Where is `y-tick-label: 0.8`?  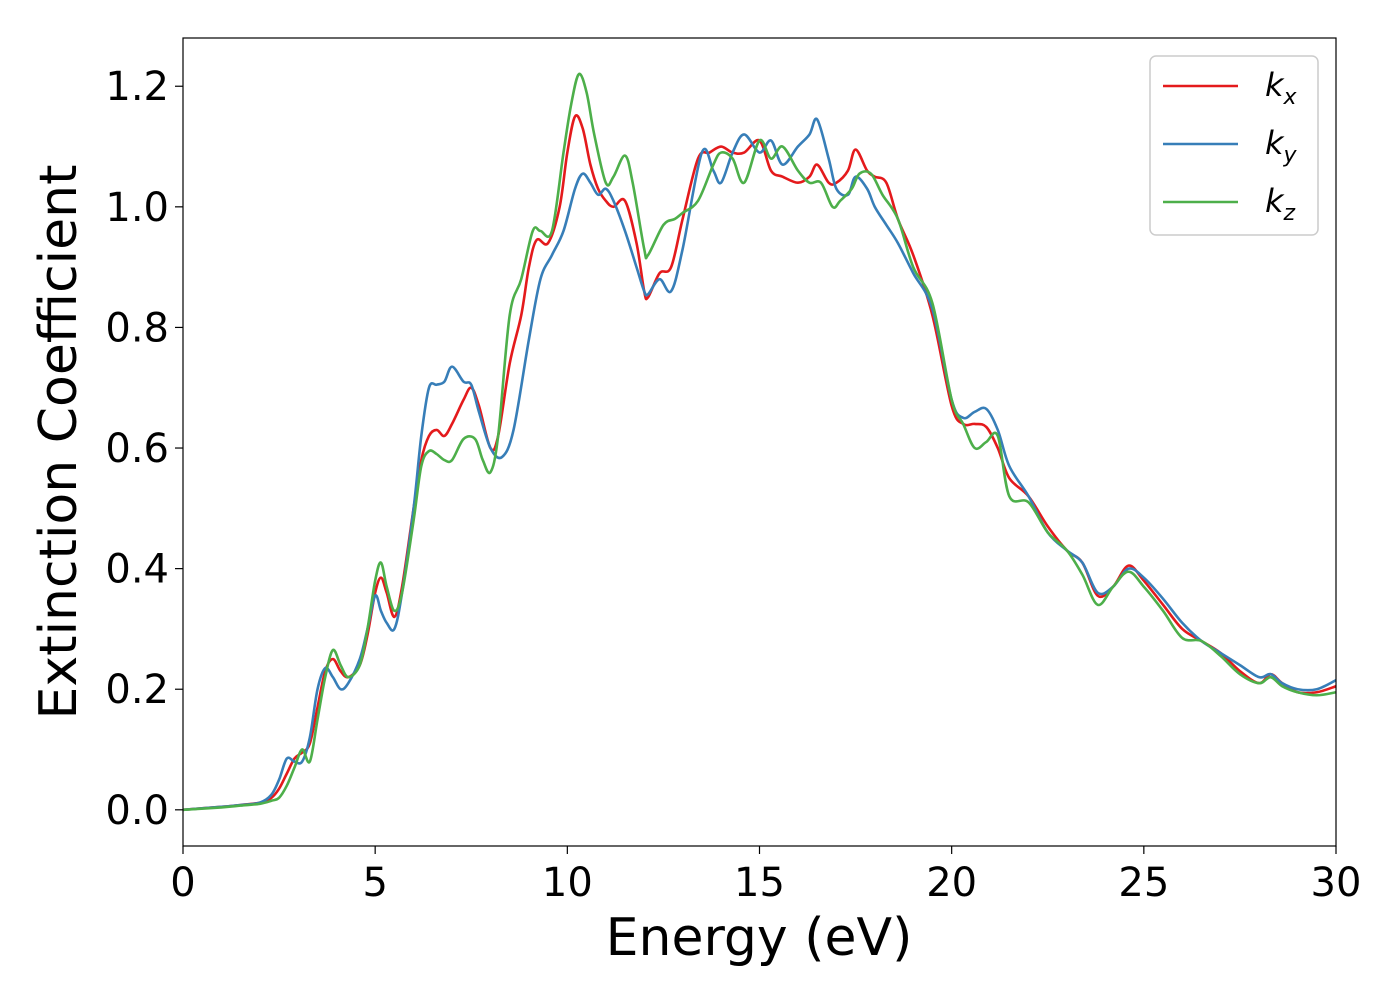 y-tick-label: 0.8 is located at coordinates (137, 328).